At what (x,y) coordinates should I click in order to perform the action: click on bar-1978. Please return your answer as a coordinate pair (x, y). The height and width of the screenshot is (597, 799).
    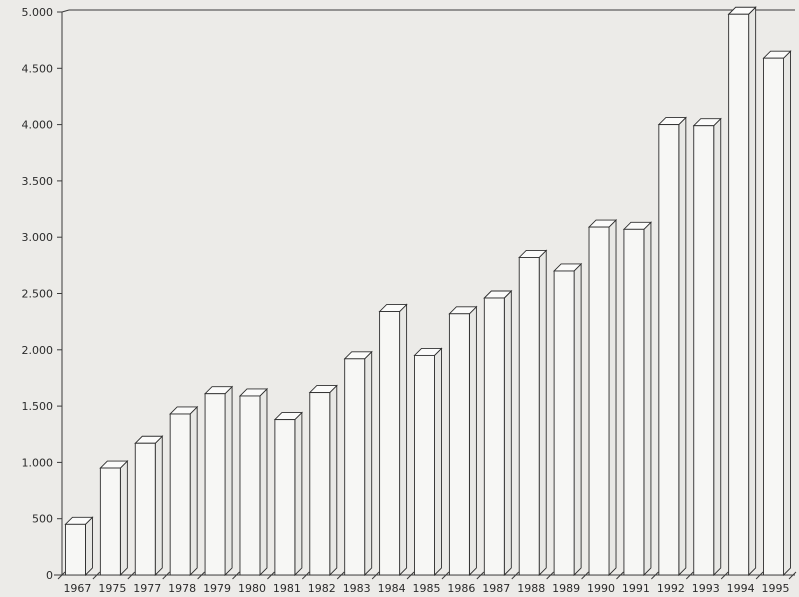
    Looking at the image, I should click on (184, 491).